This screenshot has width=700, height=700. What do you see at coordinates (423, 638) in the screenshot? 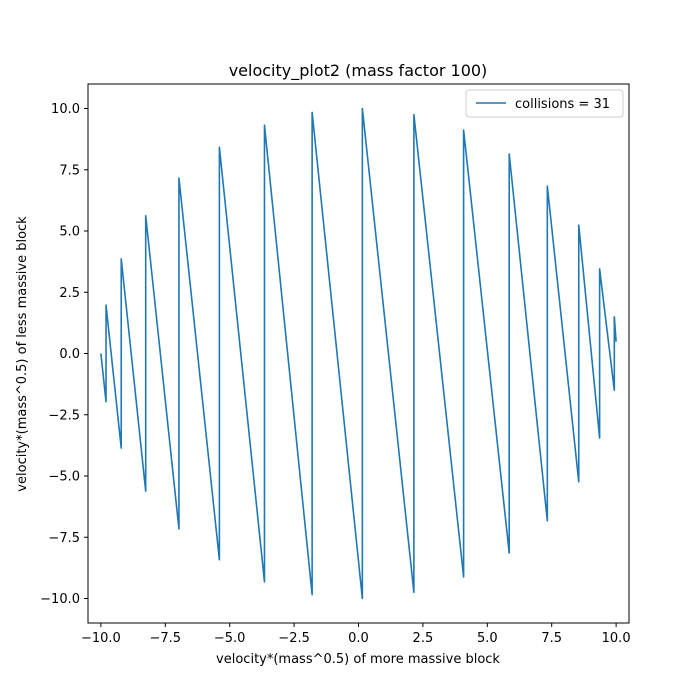
I see `x-tick-label: 2.5` at bounding box center [423, 638].